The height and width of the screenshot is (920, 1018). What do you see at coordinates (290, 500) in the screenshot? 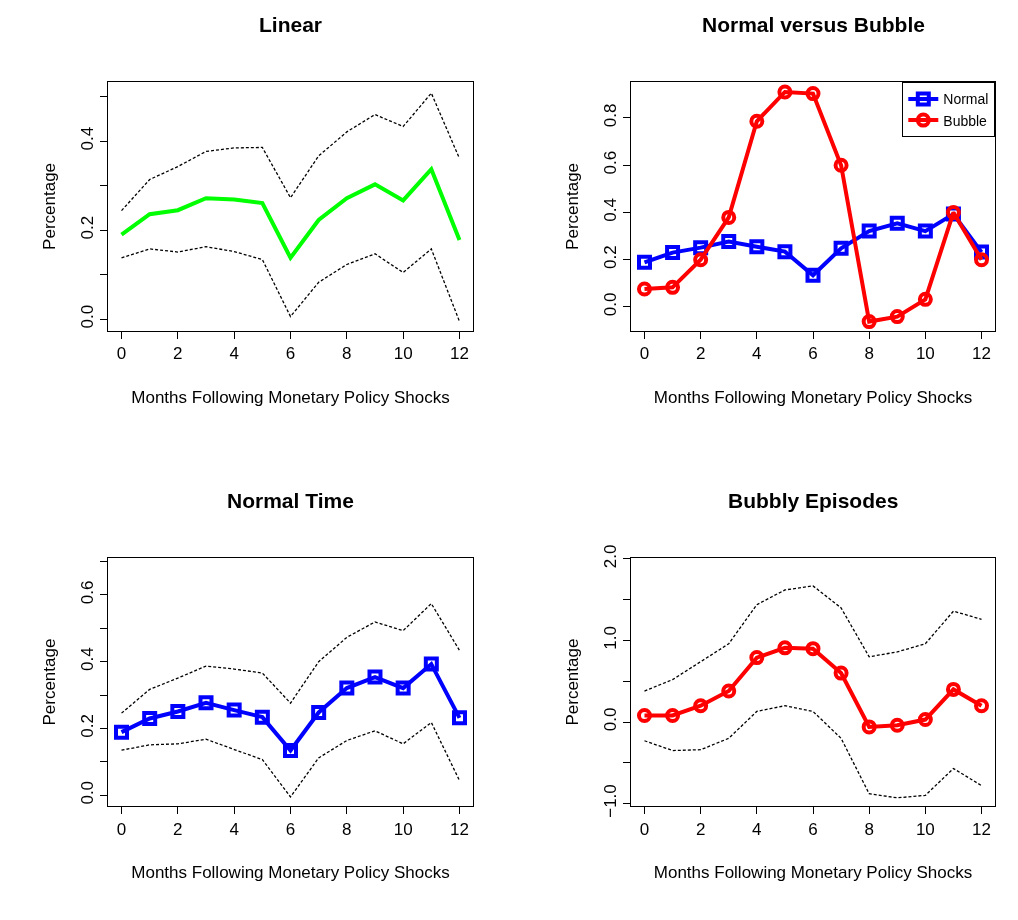
I see `chart-title: Normal Time` at bounding box center [290, 500].